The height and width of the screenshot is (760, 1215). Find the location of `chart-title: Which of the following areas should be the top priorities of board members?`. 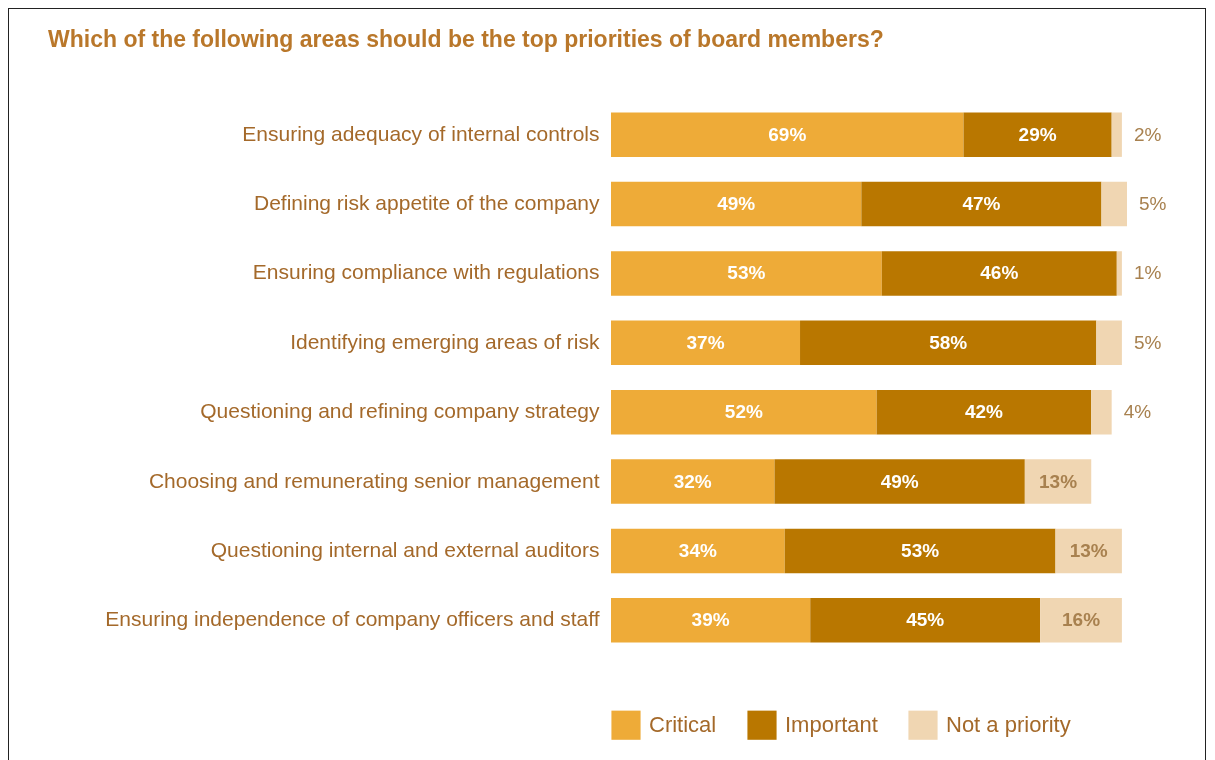

chart-title: Which of the following areas should be the top priorities of board members? is located at coordinates (466, 39).